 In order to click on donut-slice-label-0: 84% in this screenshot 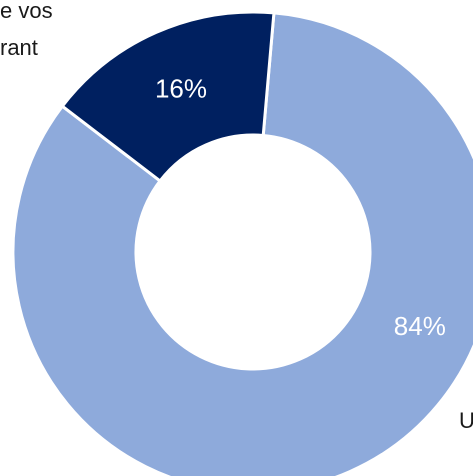, I will do `click(420, 326)`.